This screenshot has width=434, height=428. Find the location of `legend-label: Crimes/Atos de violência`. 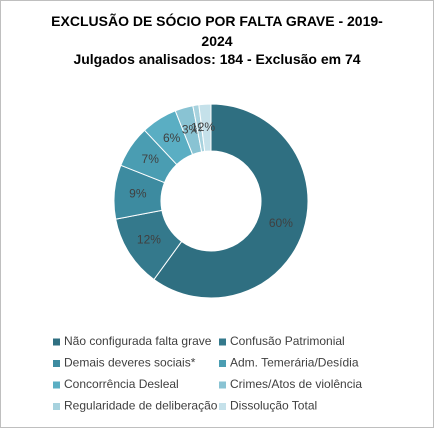

legend-label: Crimes/Atos de violência is located at coordinates (296, 384).